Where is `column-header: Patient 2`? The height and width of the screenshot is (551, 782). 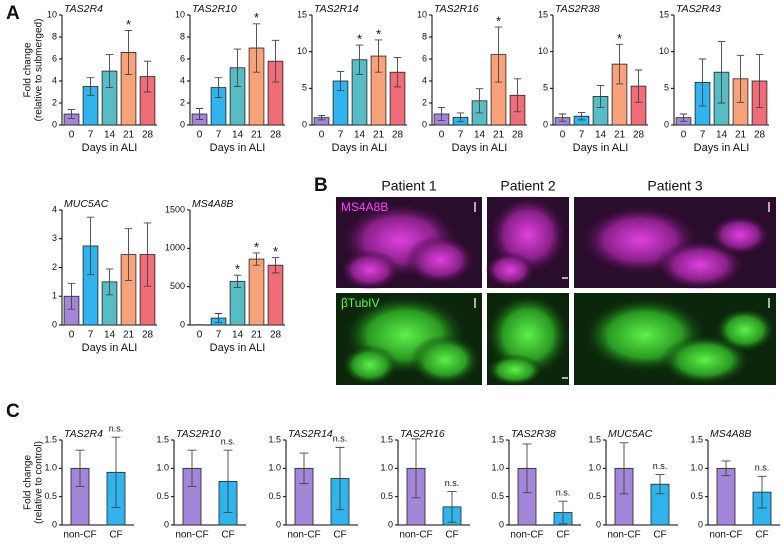 column-header: Patient 2 is located at coordinates (527, 186).